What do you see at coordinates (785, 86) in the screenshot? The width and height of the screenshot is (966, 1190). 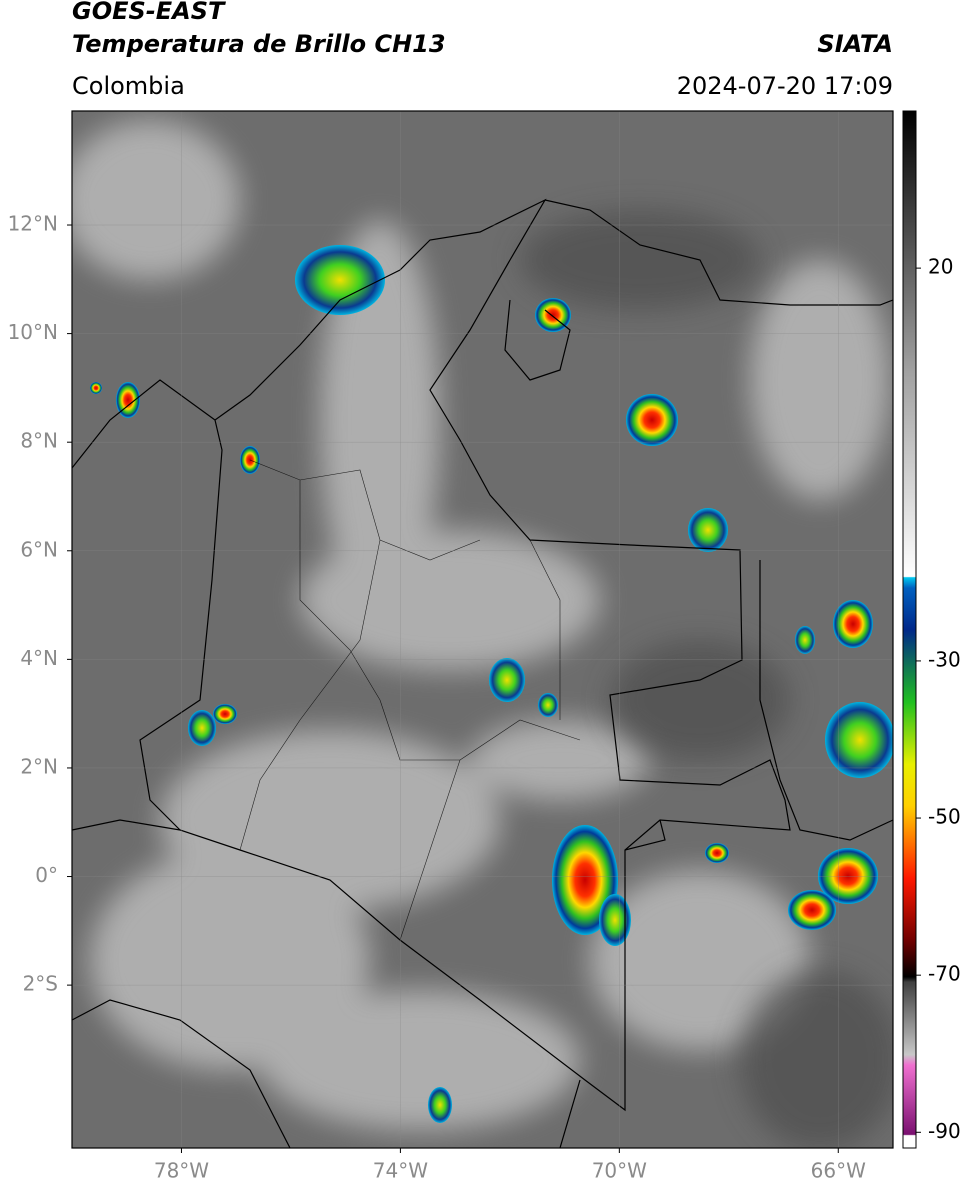 I see `datetime: 2024-07-20 17:09` at bounding box center [785, 86].